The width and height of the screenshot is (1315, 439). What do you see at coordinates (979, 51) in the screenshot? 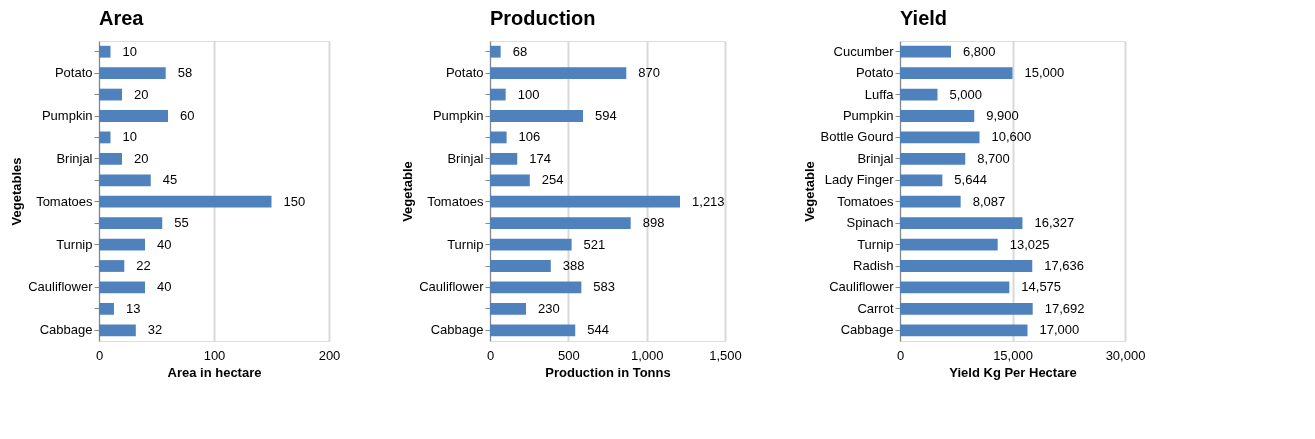
I see `data-label: 6,800` at bounding box center [979, 51].